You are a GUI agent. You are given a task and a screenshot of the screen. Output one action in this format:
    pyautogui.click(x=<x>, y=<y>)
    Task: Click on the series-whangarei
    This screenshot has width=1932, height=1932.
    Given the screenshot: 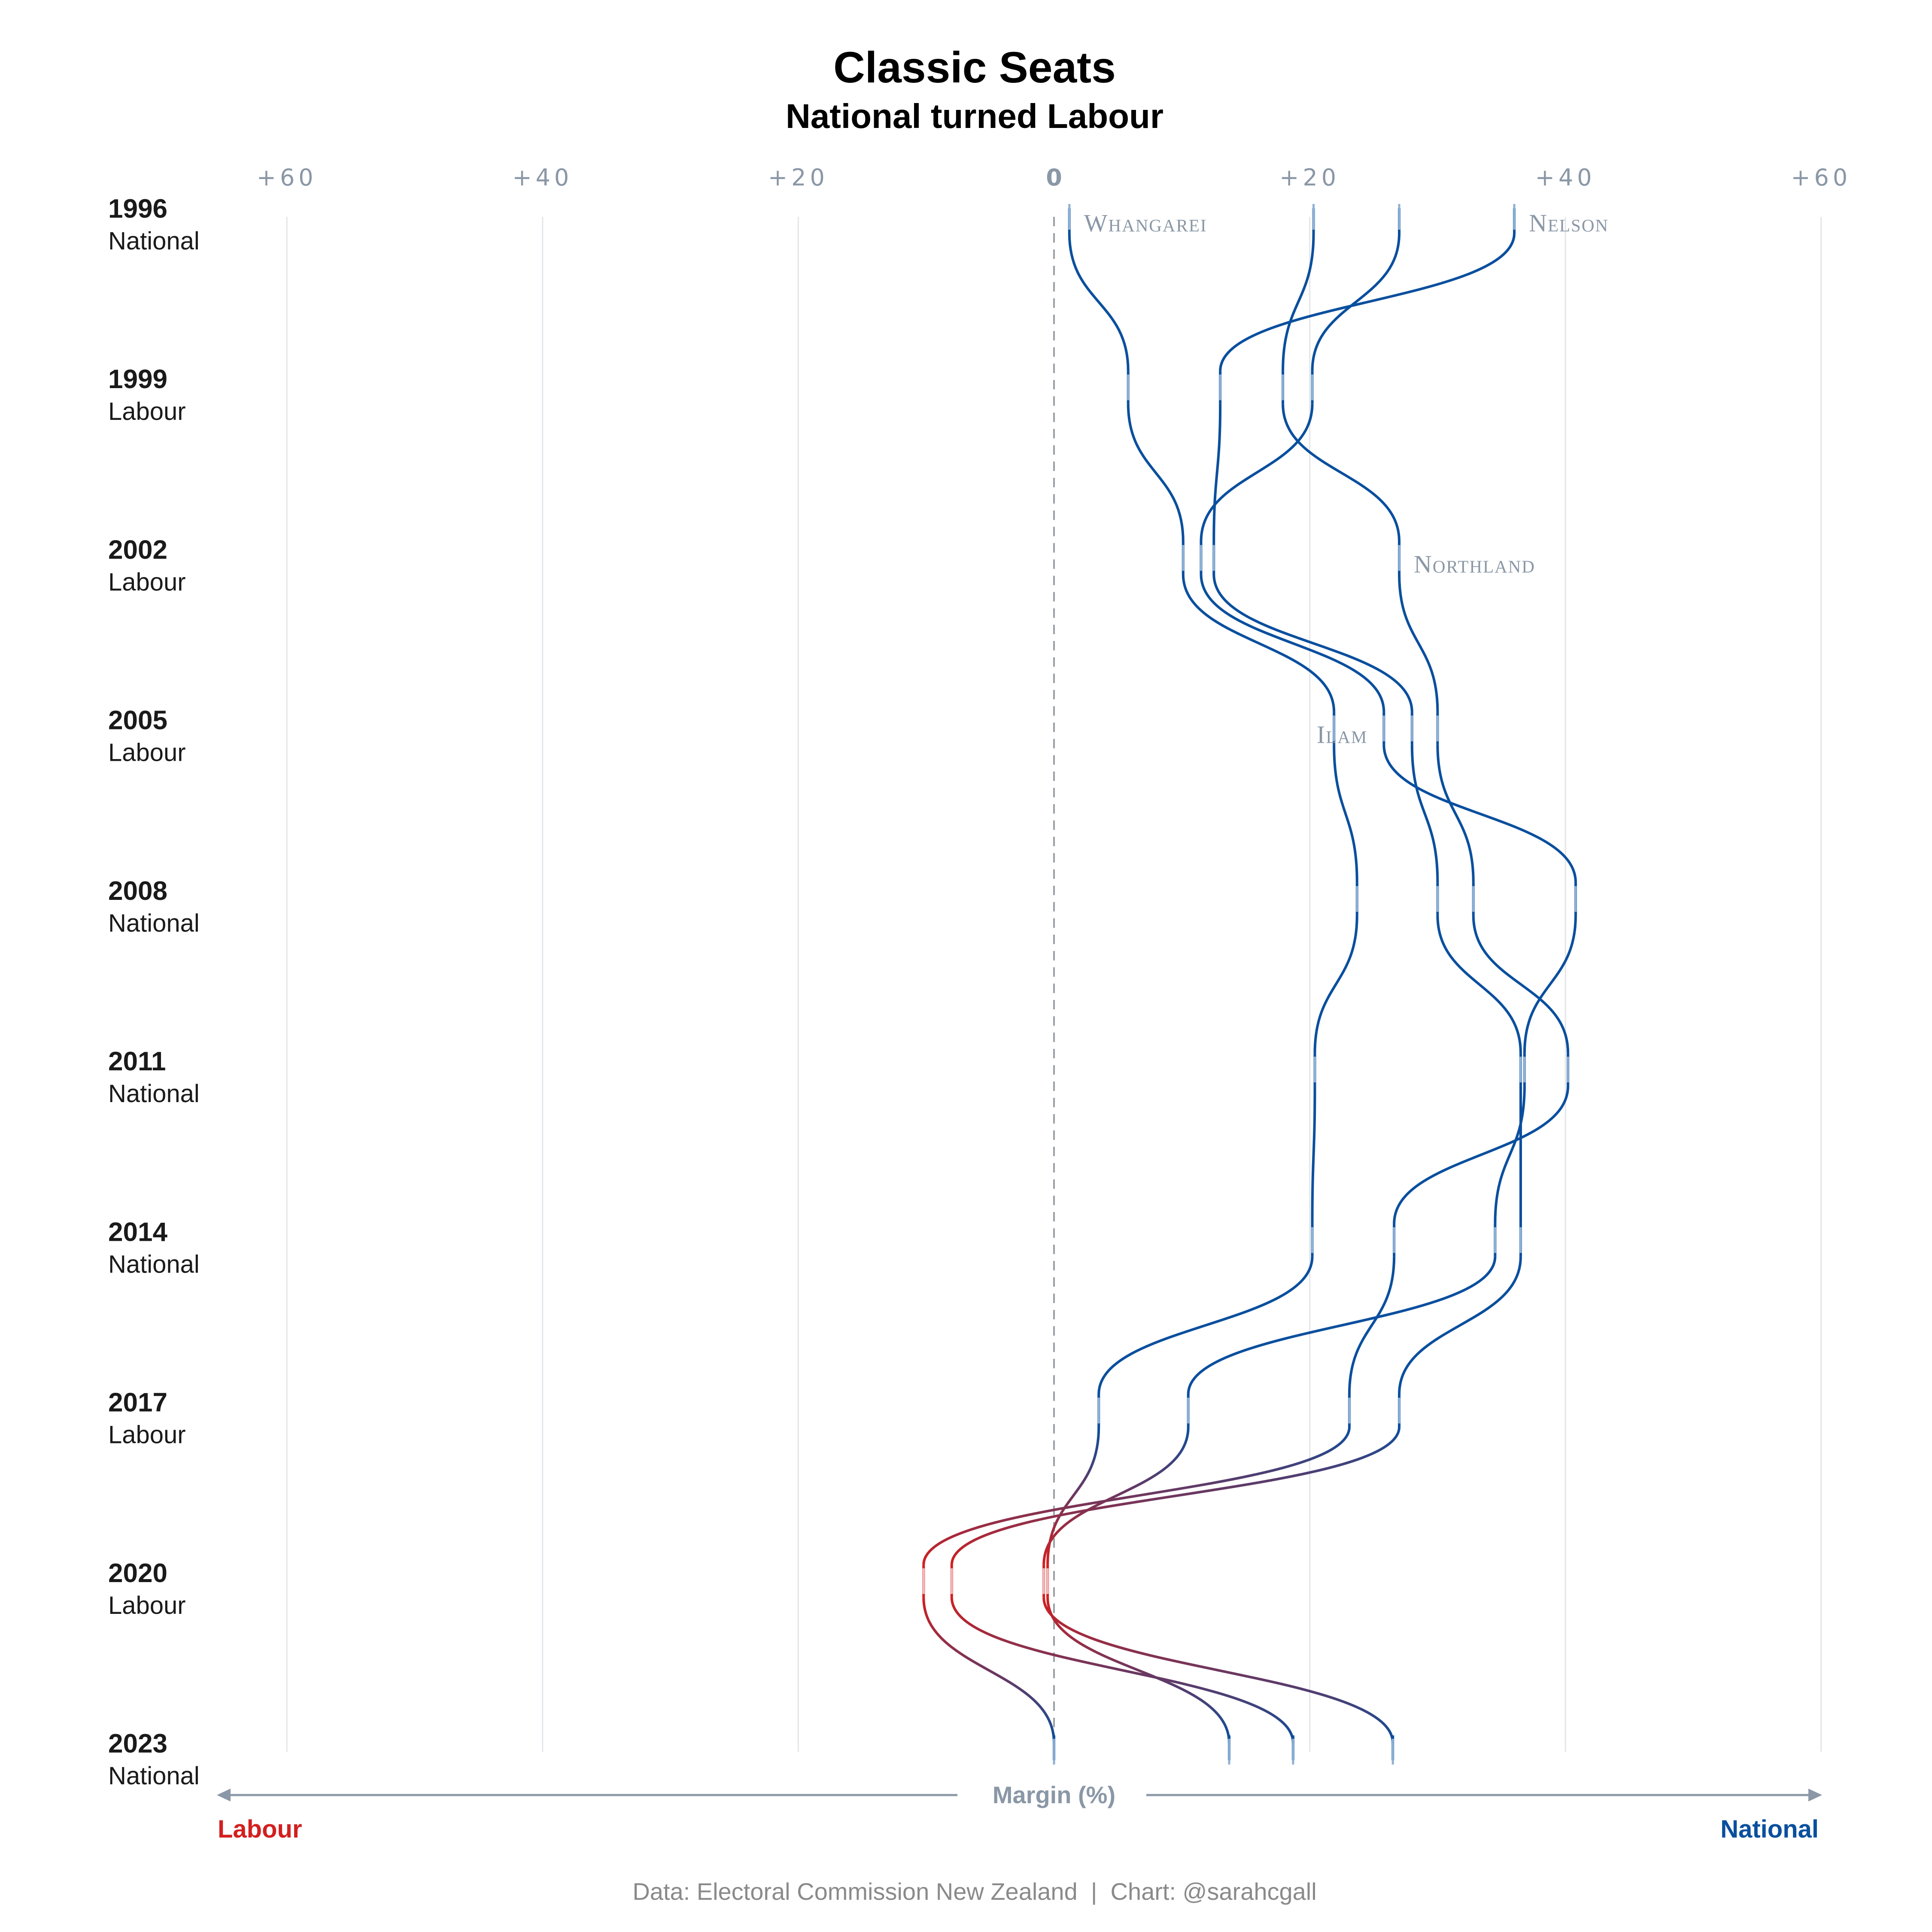 What is the action you would take?
    pyautogui.click(x=1202, y=984)
    